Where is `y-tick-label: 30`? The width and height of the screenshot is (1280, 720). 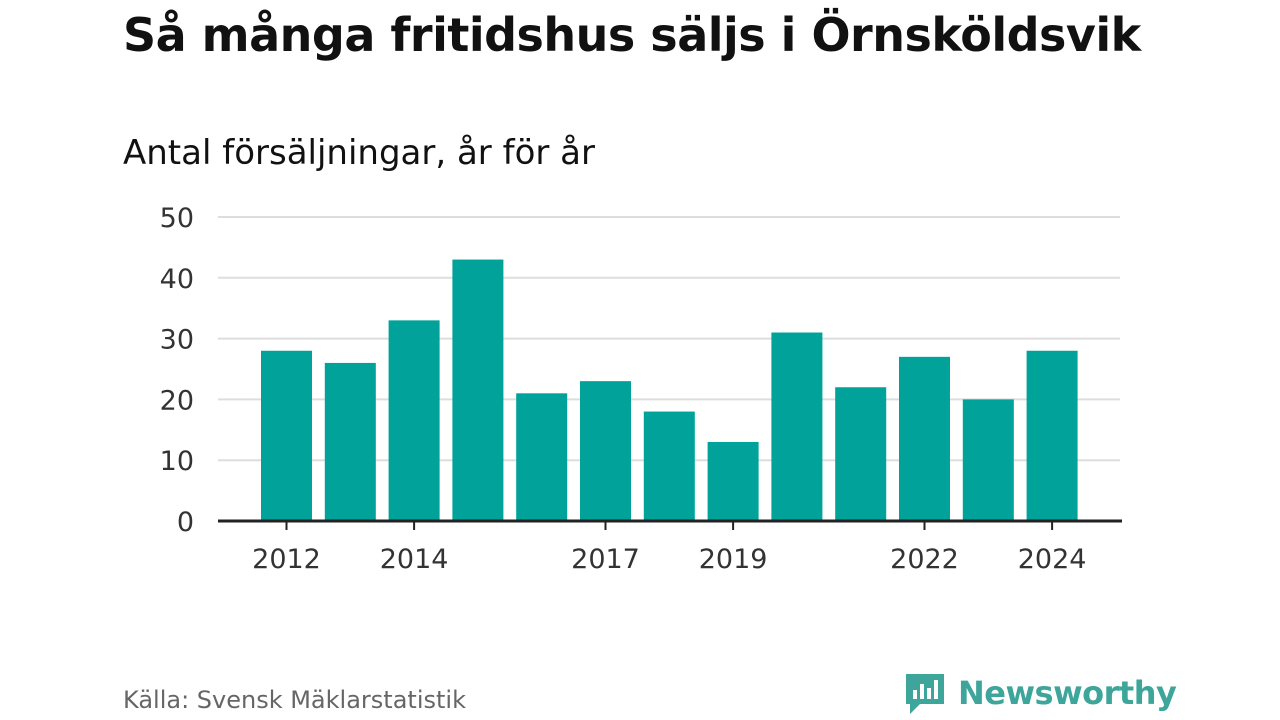
y-tick-label: 30 is located at coordinates (177, 340).